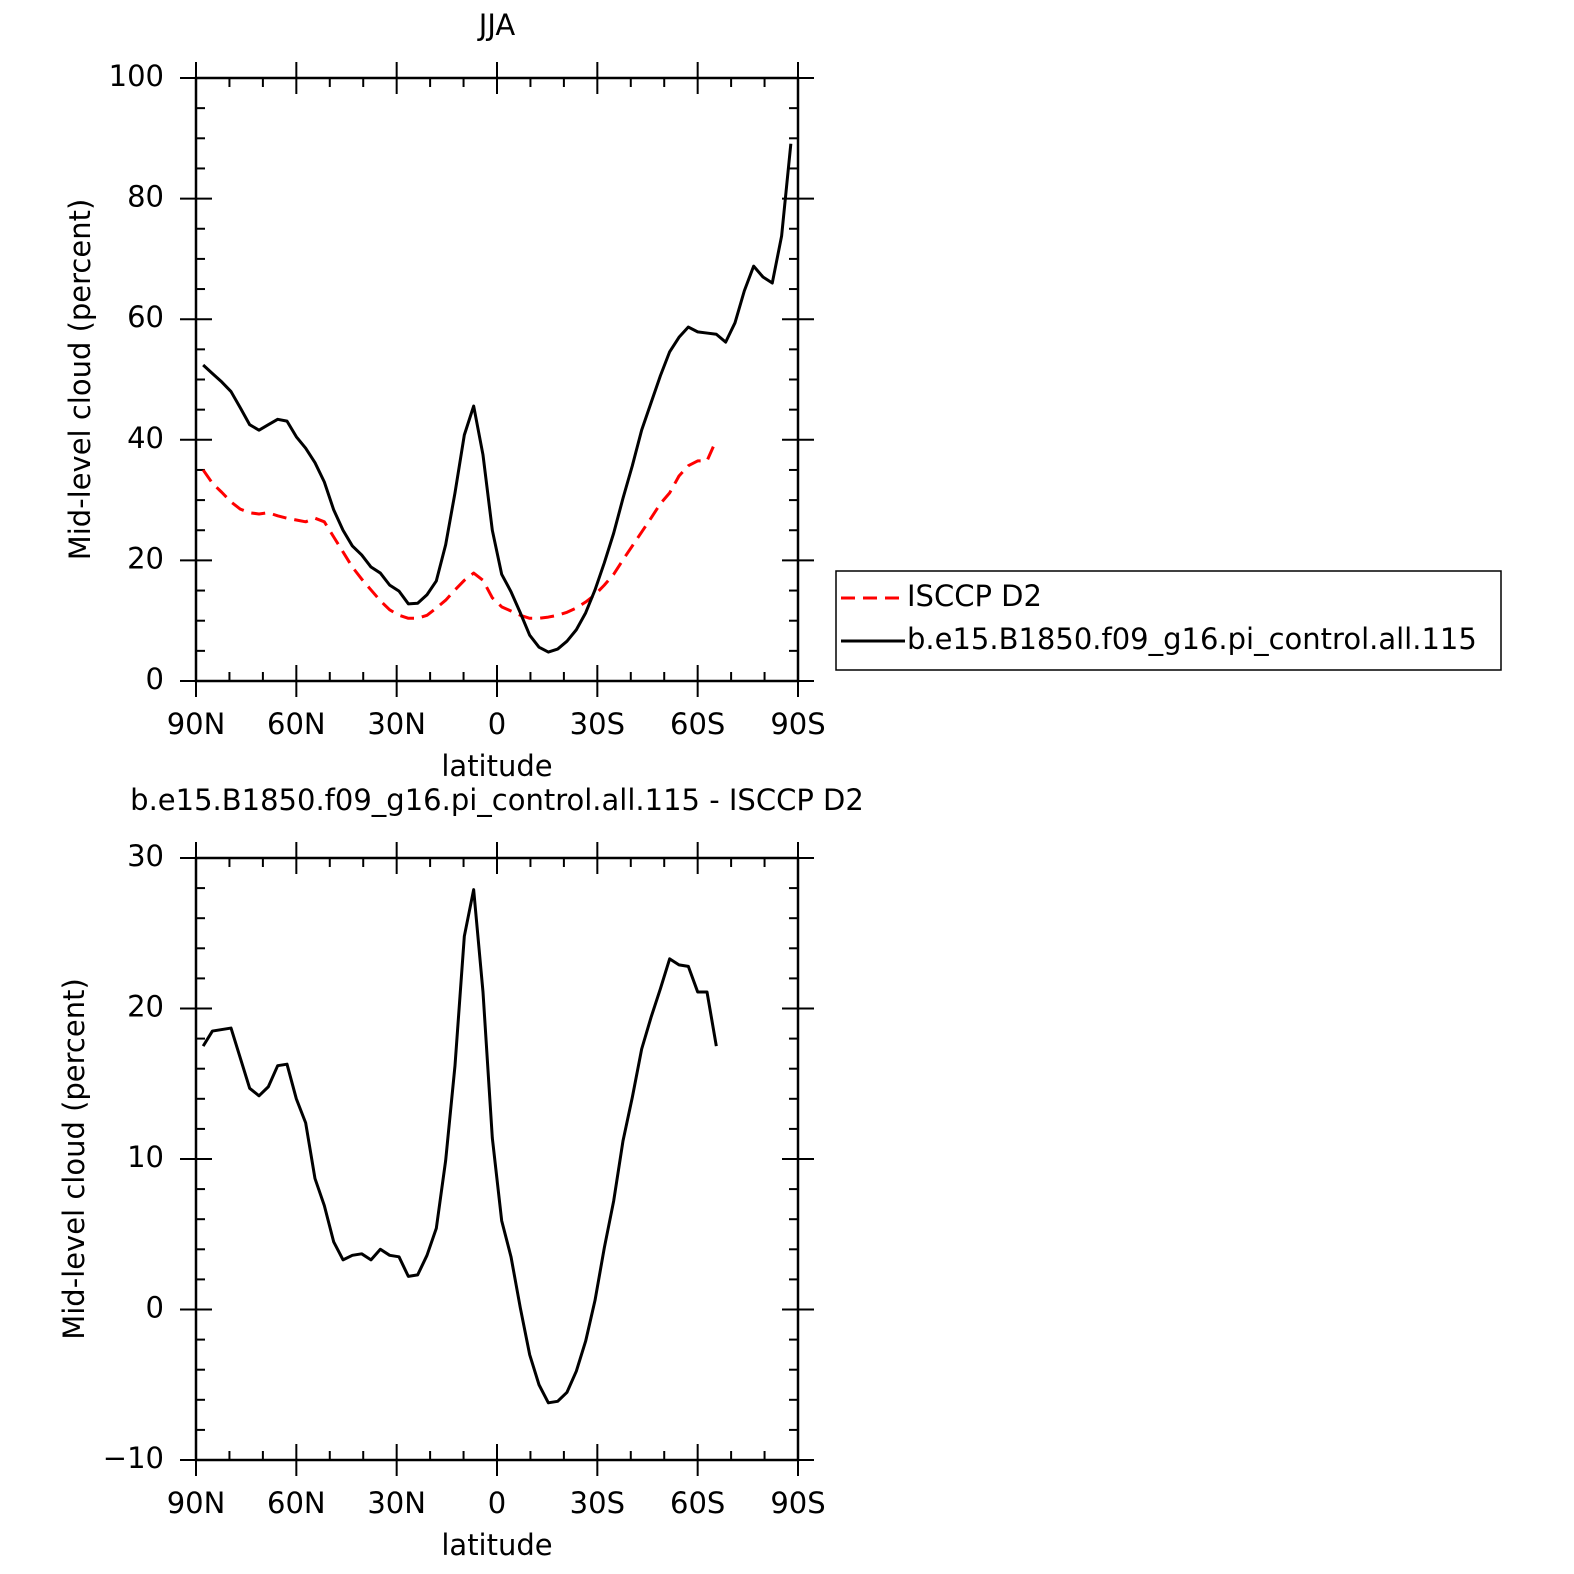 This screenshot has width=1574, height=1574. What do you see at coordinates (974, 596) in the screenshot?
I see `legend-label: ISCCP D2` at bounding box center [974, 596].